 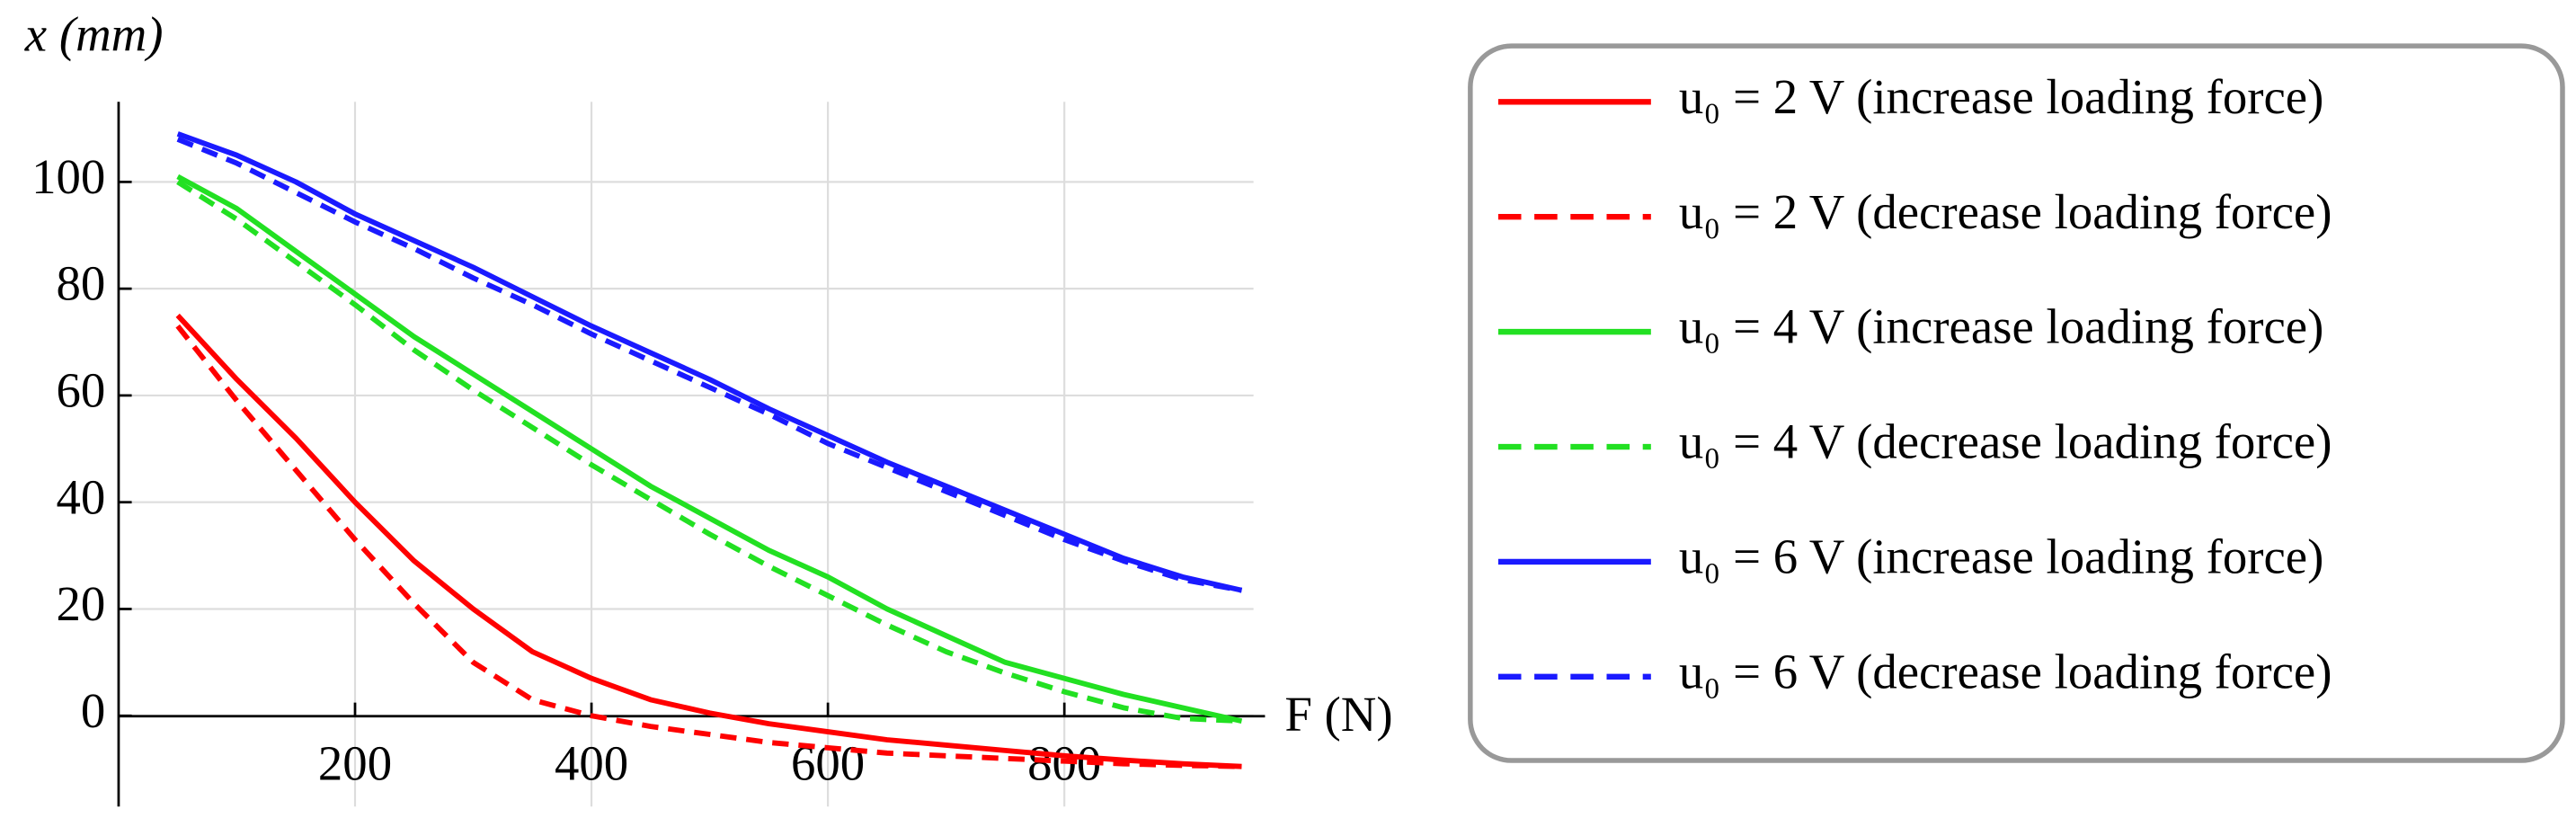 I want to click on y-axis-label: x (mm), so click(x=94, y=33).